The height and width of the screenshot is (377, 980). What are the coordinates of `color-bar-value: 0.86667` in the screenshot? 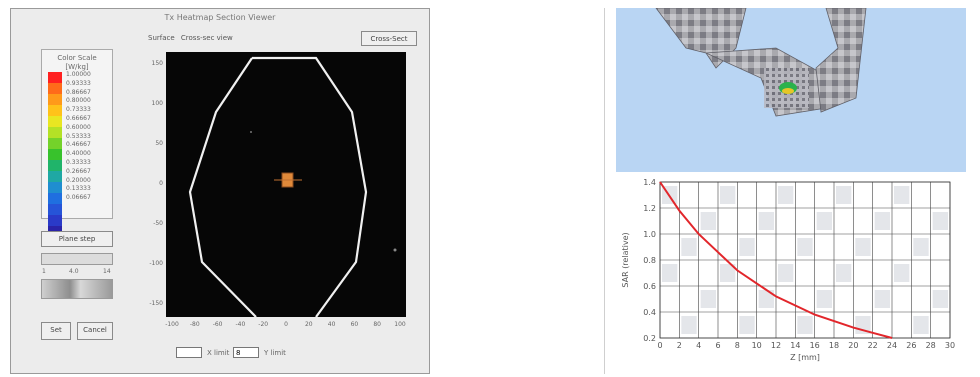 It's located at (78, 92).